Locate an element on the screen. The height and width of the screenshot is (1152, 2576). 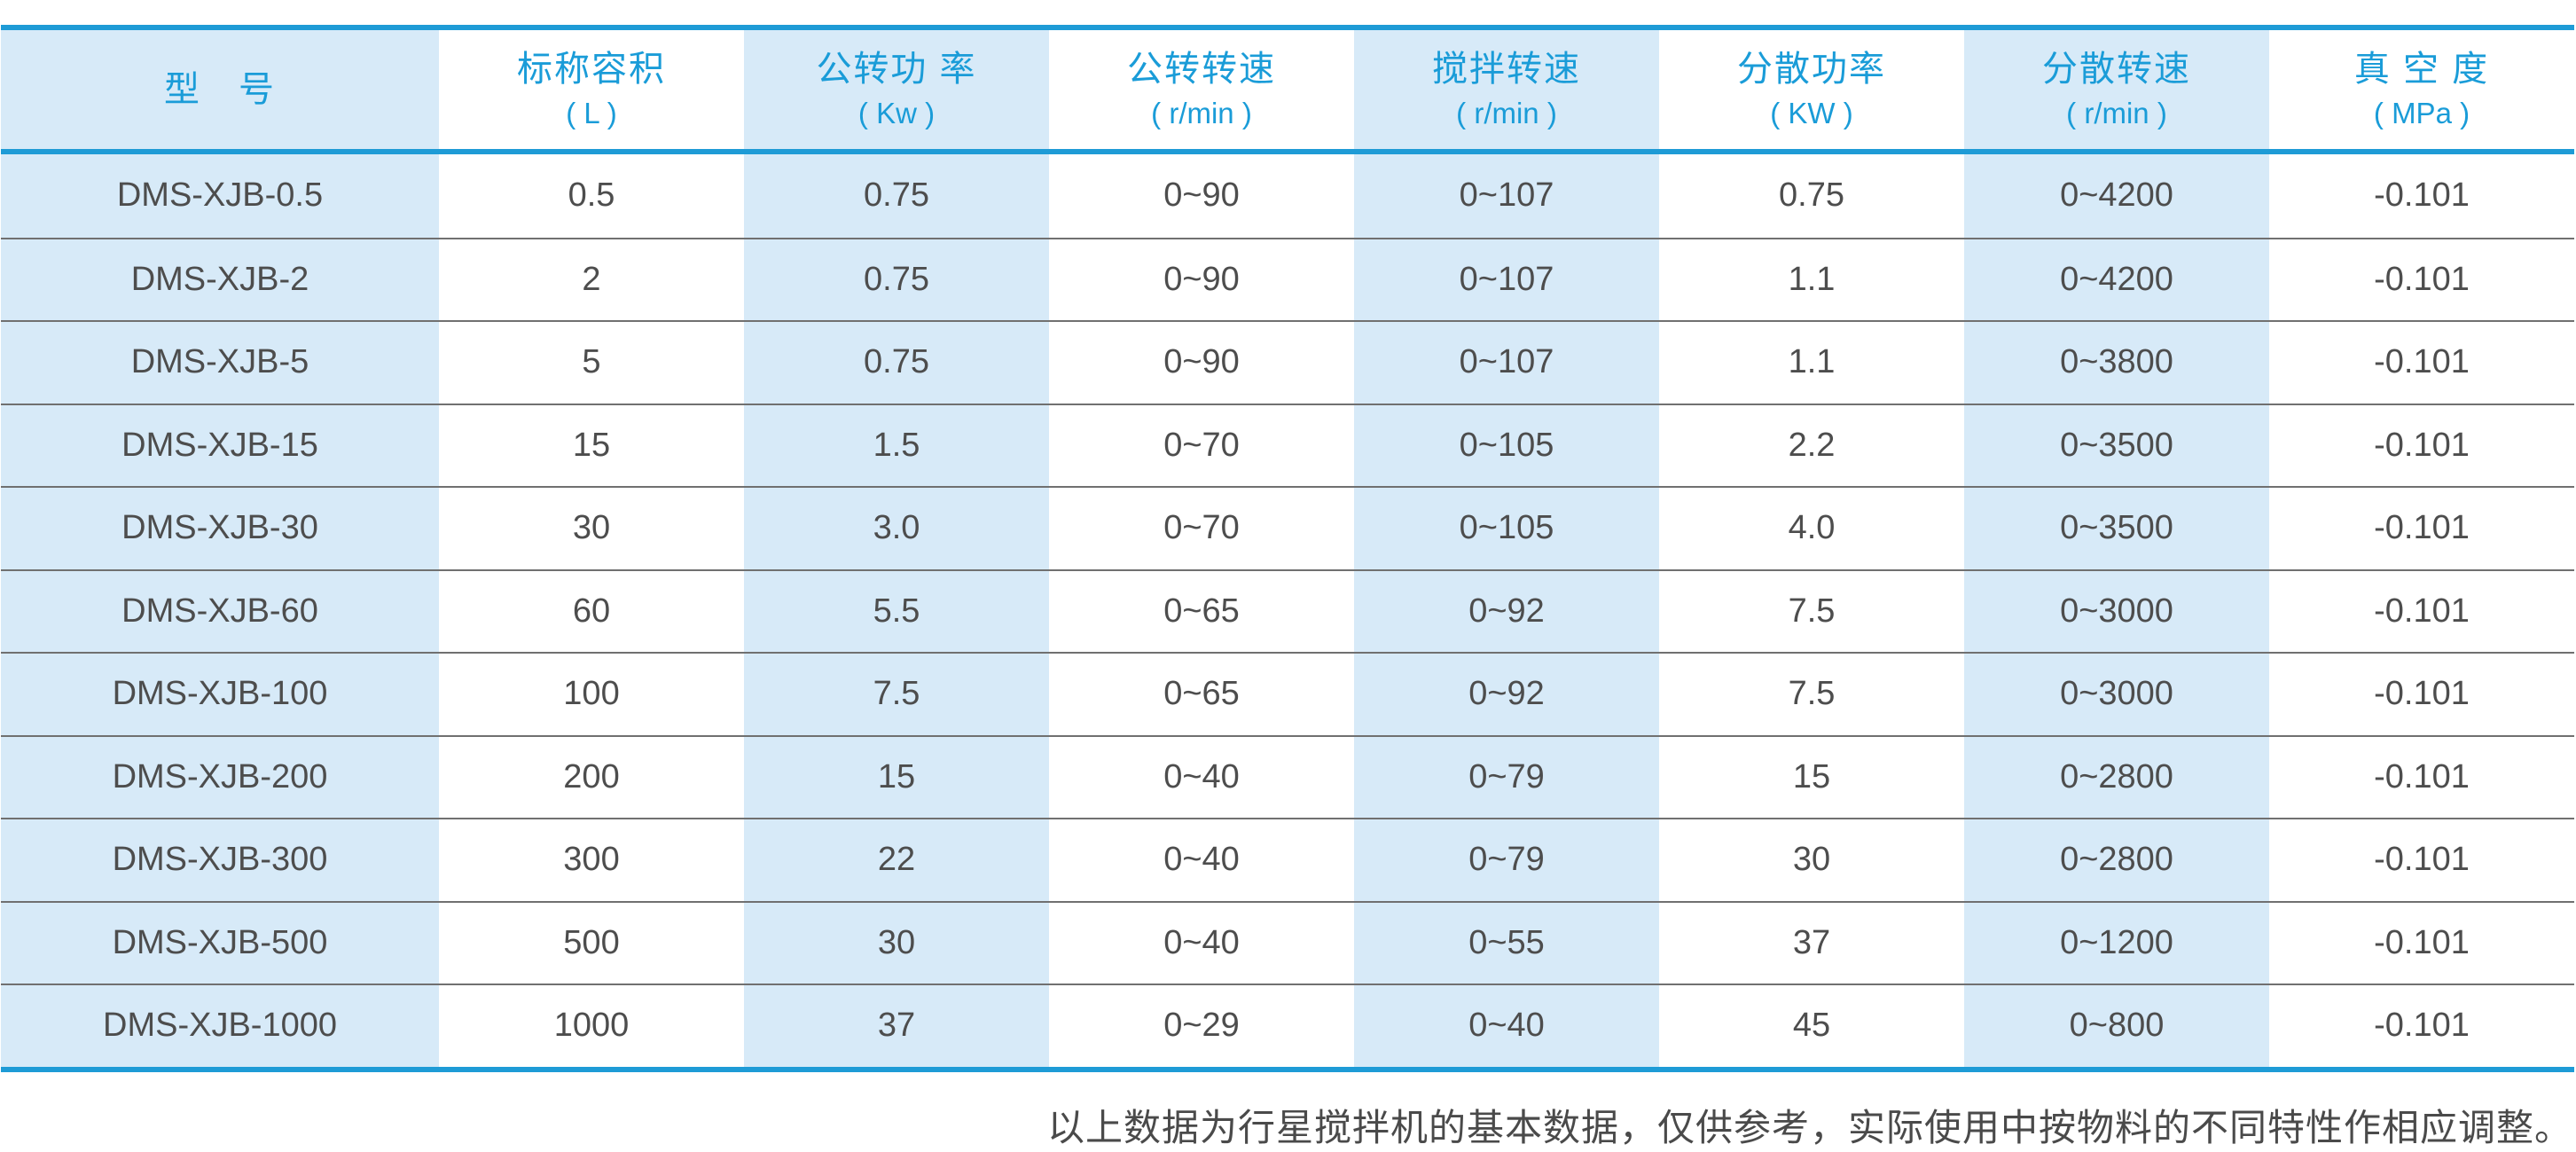
header-unit: ( KW ) is located at coordinates (1811, 114).